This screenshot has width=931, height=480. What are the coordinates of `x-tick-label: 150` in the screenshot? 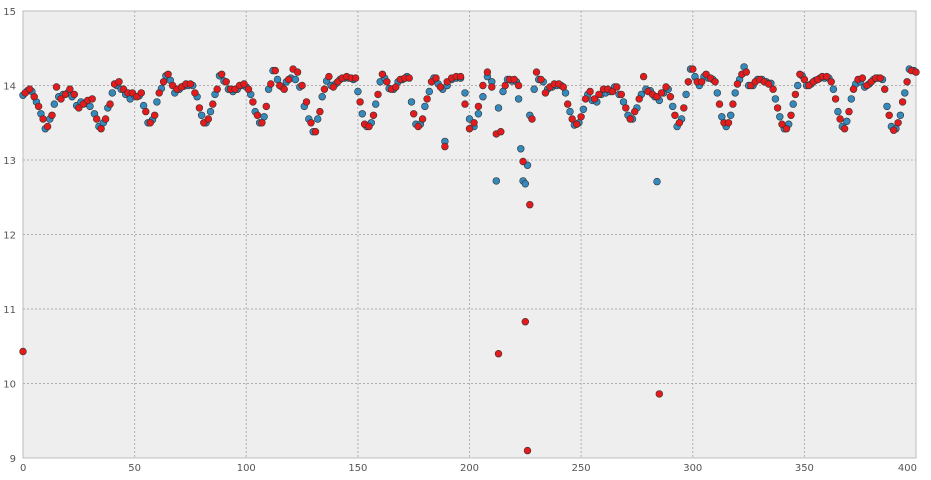 It's located at (357, 468).